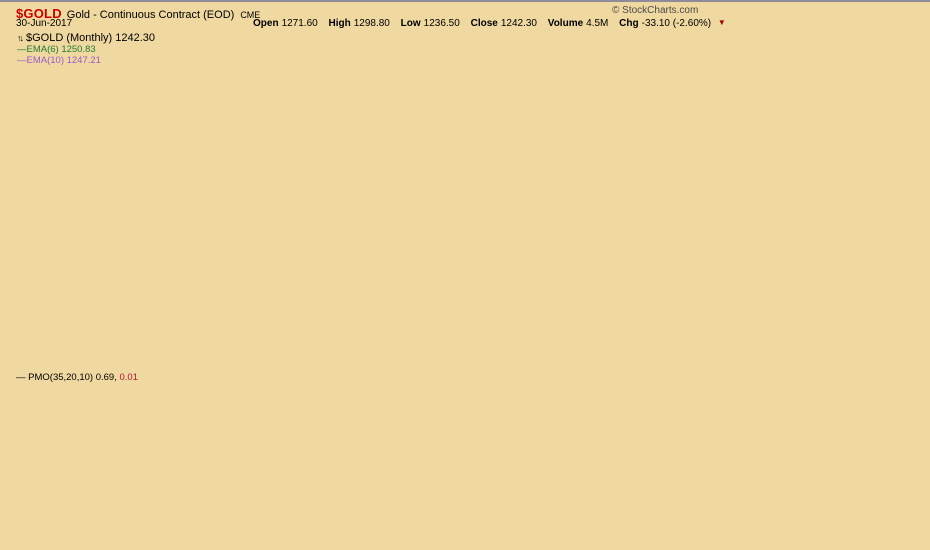 The height and width of the screenshot is (550, 930). I want to click on chart-date: 30-Jun-2017, so click(44, 23).